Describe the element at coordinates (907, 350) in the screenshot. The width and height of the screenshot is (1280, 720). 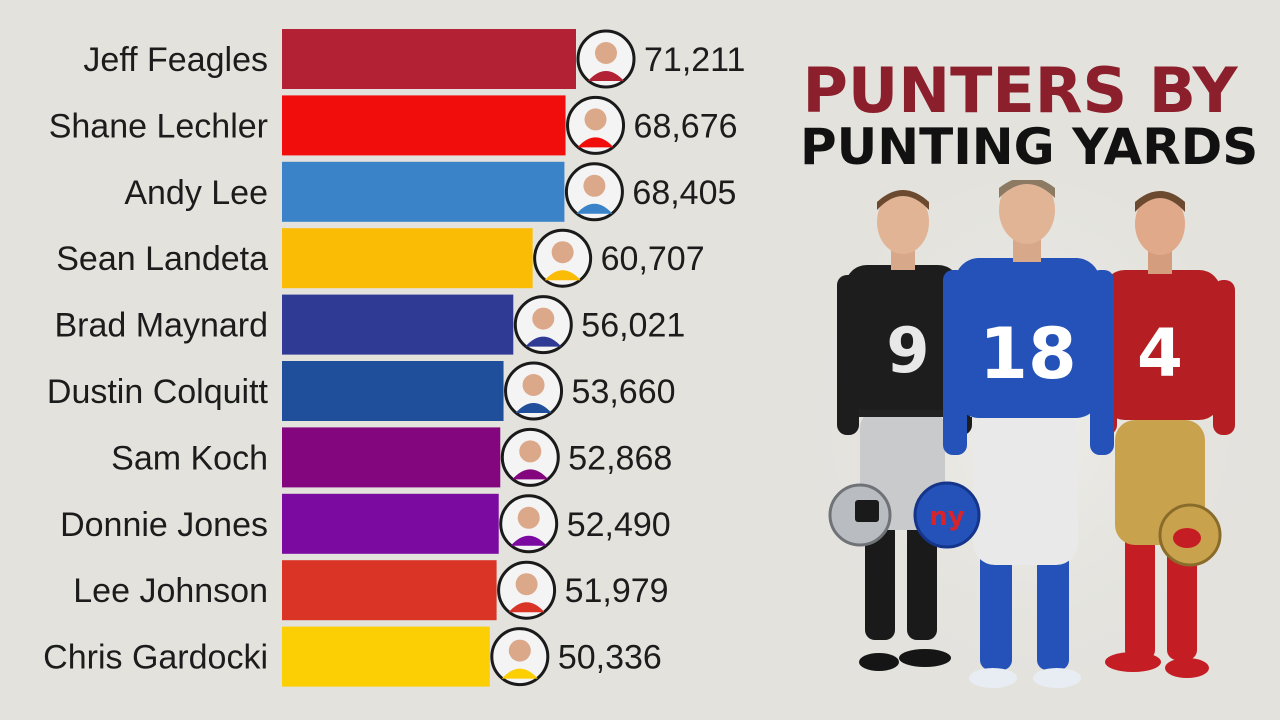
I see `svg-text: 9` at that location.